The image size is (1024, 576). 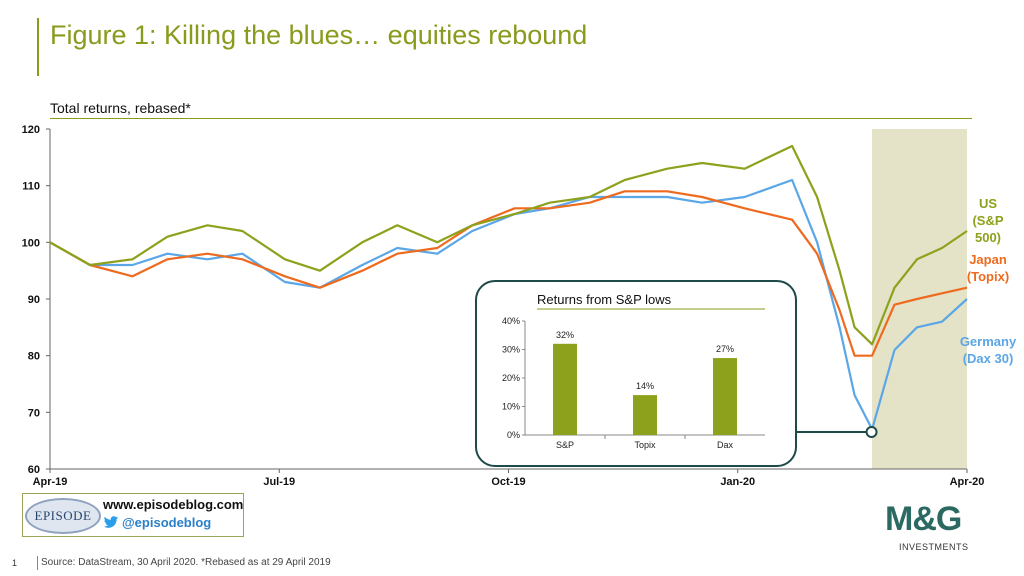 I want to click on y-tick-label: 80, so click(x=34, y=357).